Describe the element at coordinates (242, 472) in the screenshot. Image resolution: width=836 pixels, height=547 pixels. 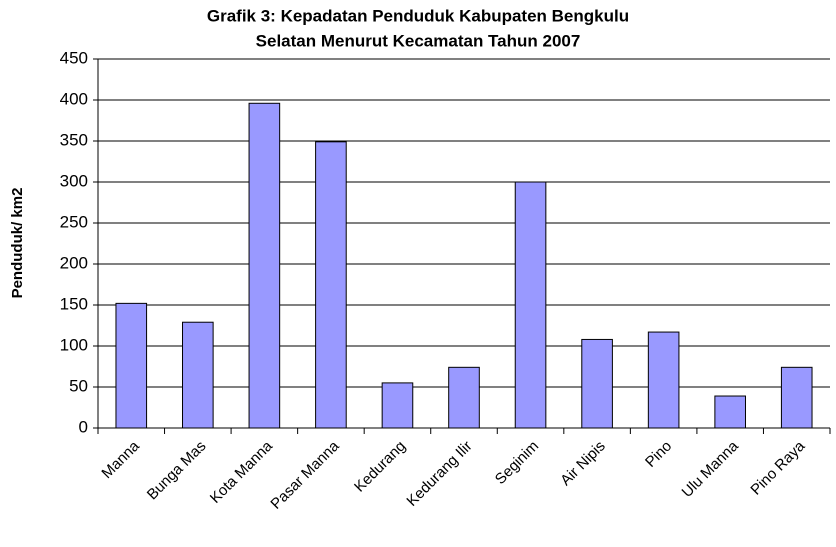
I see `x-tick-label: Kota Manna` at that location.